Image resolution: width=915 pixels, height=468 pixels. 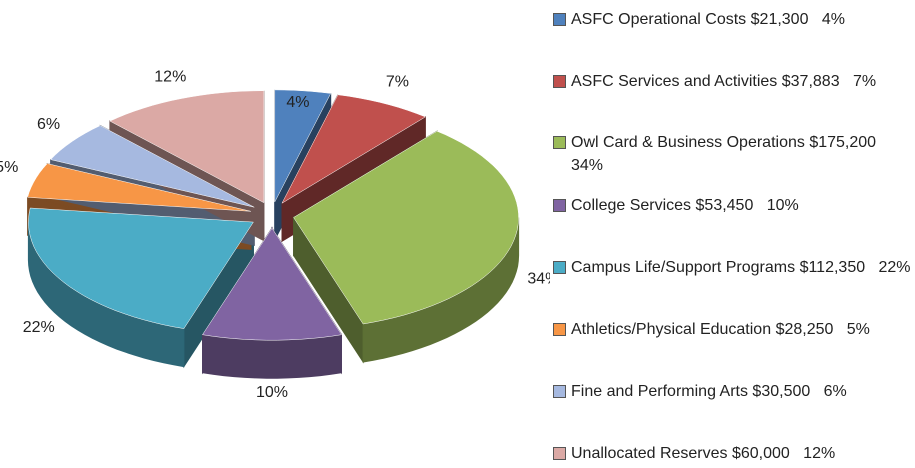 What do you see at coordinates (724, 205) in the screenshot?
I see `legend-text: $53,450` at bounding box center [724, 205].